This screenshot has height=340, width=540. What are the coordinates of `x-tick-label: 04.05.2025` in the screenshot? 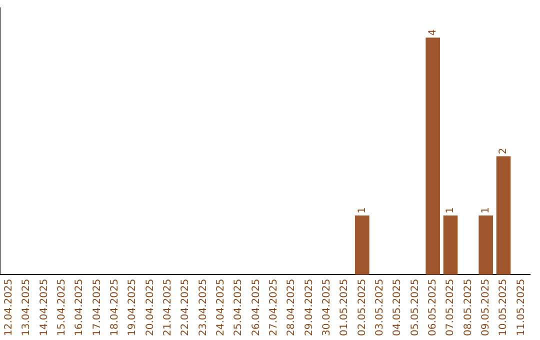 It's located at (398, 307).